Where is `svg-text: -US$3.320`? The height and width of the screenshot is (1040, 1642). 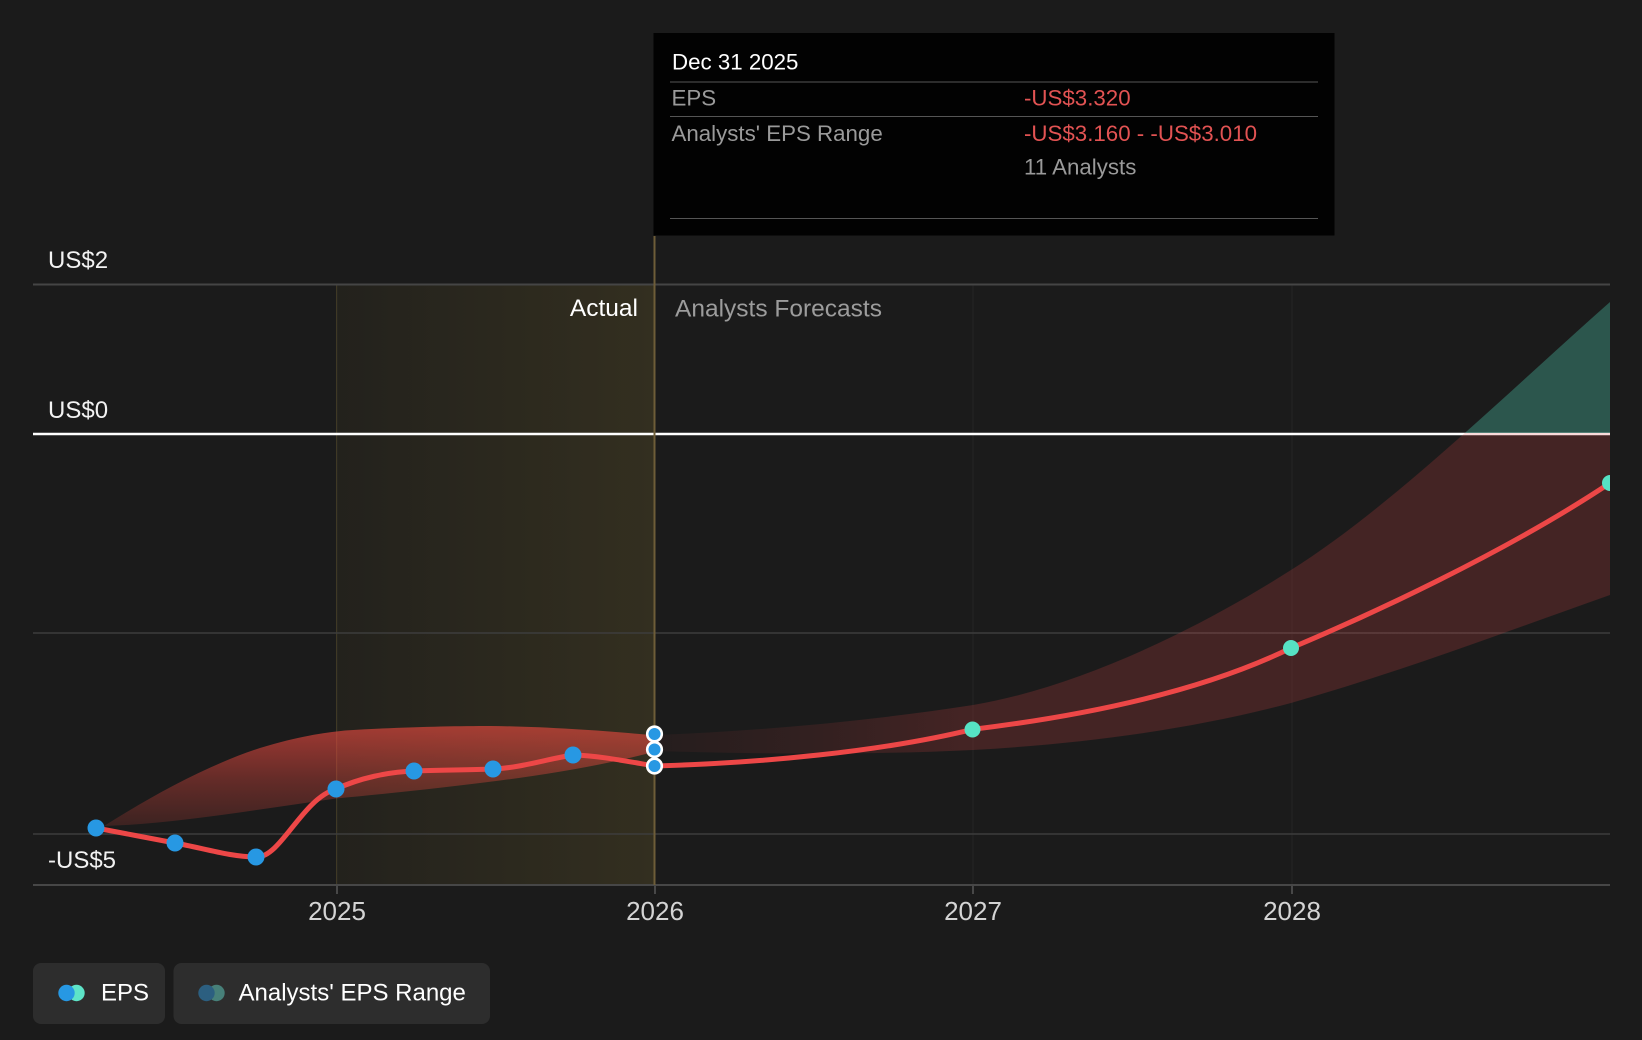
svg-text: -US$3.320 is located at coordinates (1077, 98).